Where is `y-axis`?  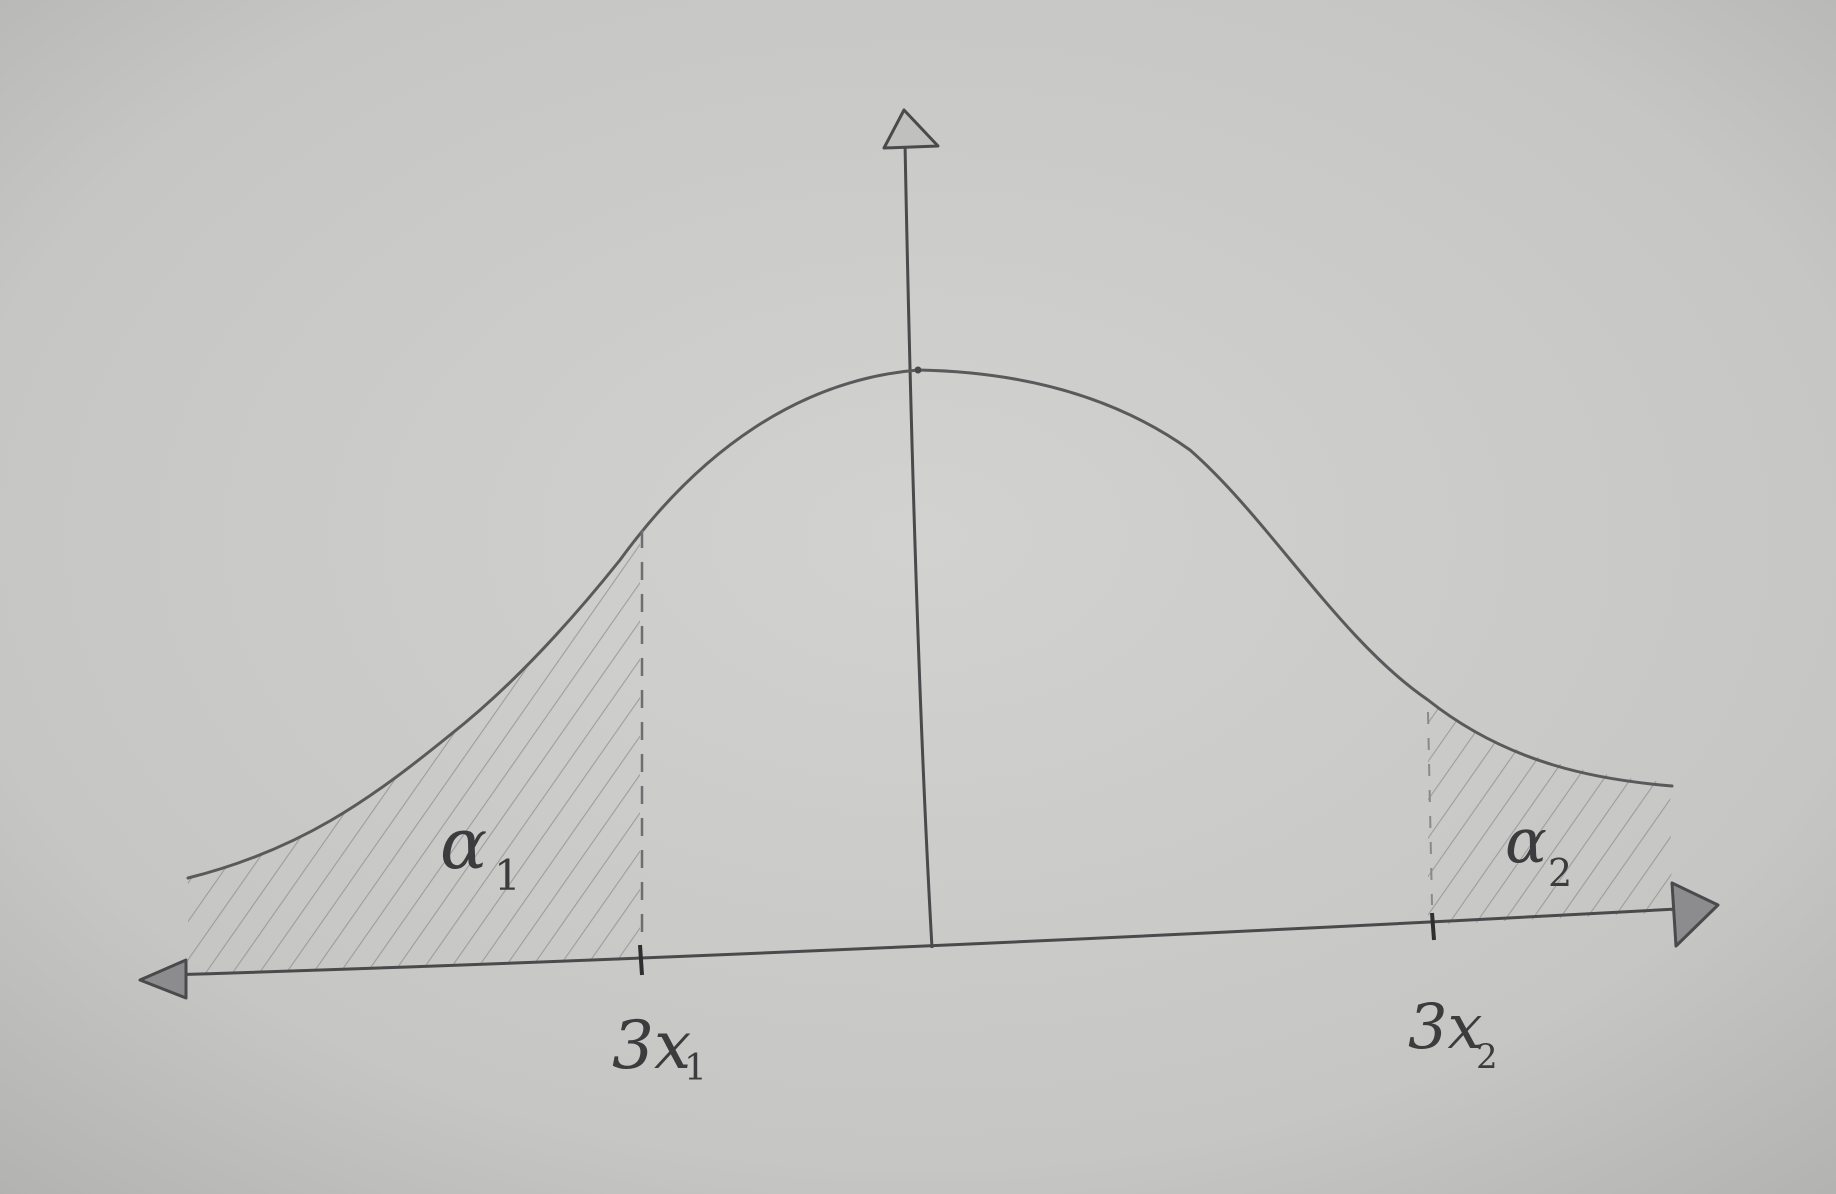 y-axis is located at coordinates (918, 545).